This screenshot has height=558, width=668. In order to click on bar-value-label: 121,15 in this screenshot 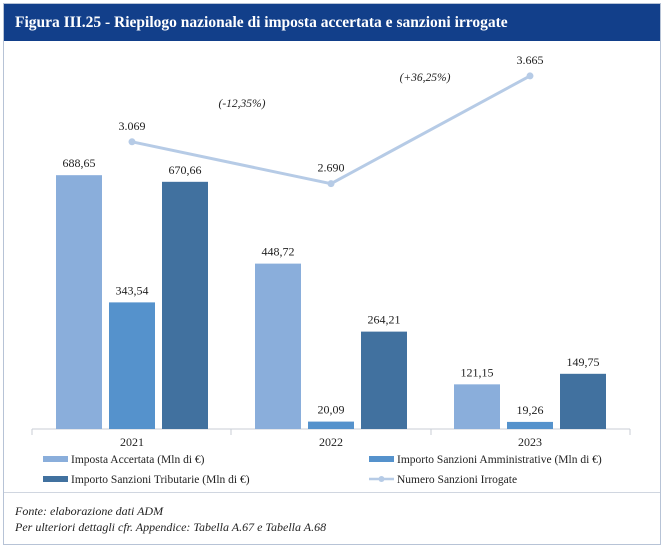, I will do `click(477, 372)`.